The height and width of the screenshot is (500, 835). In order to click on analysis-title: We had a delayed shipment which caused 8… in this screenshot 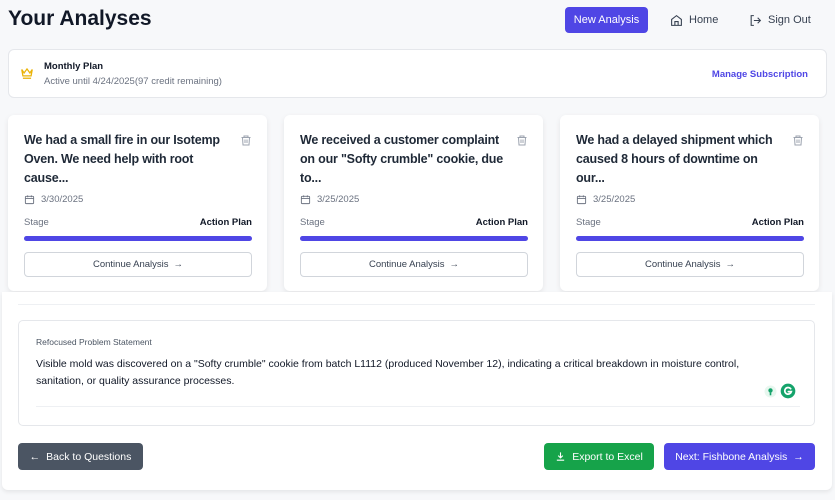, I will do `click(674, 159)`.